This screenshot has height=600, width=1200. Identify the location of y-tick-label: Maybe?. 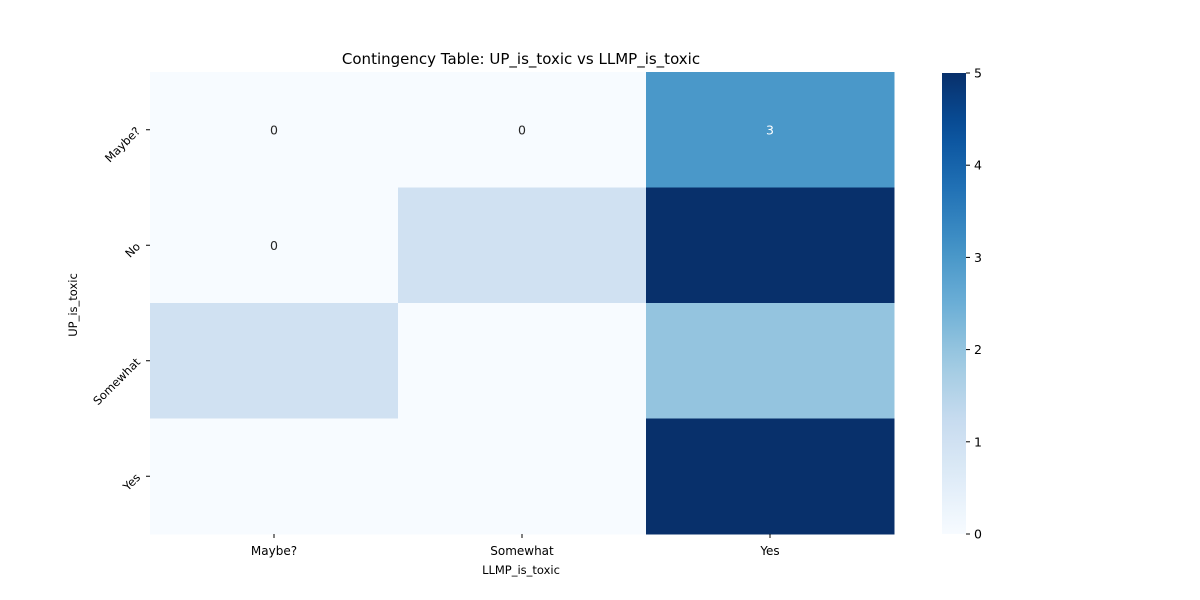
(122, 144).